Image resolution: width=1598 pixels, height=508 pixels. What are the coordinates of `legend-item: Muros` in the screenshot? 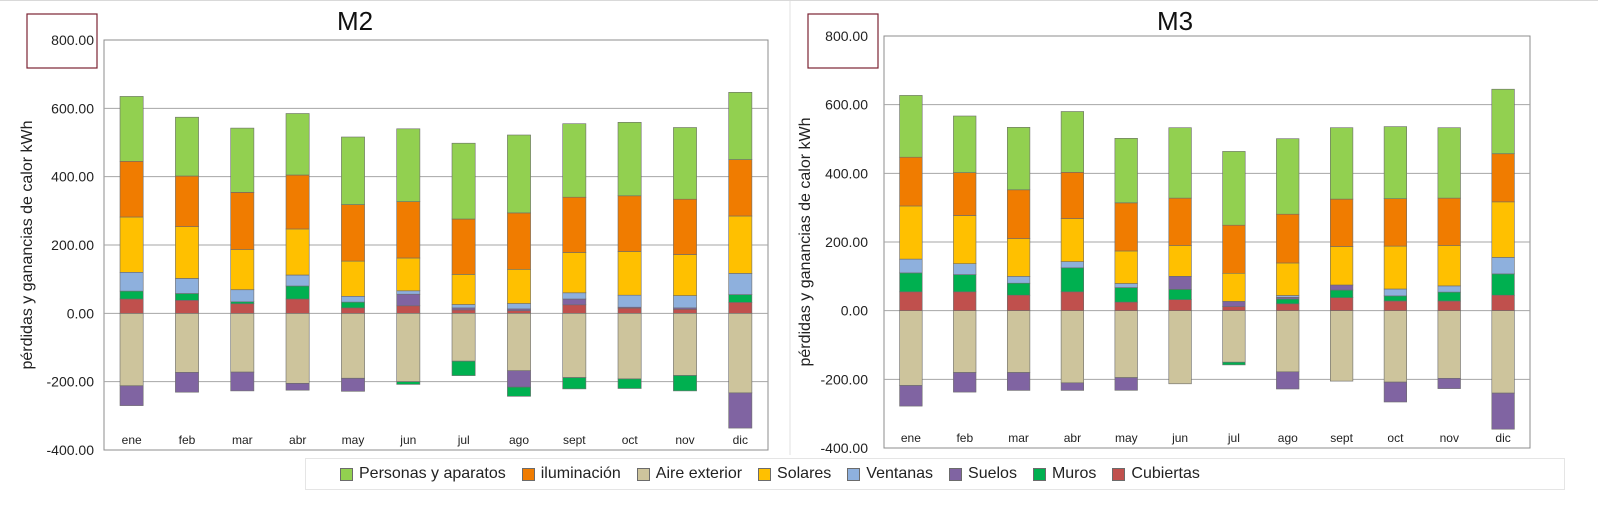 It's located at (1064, 474).